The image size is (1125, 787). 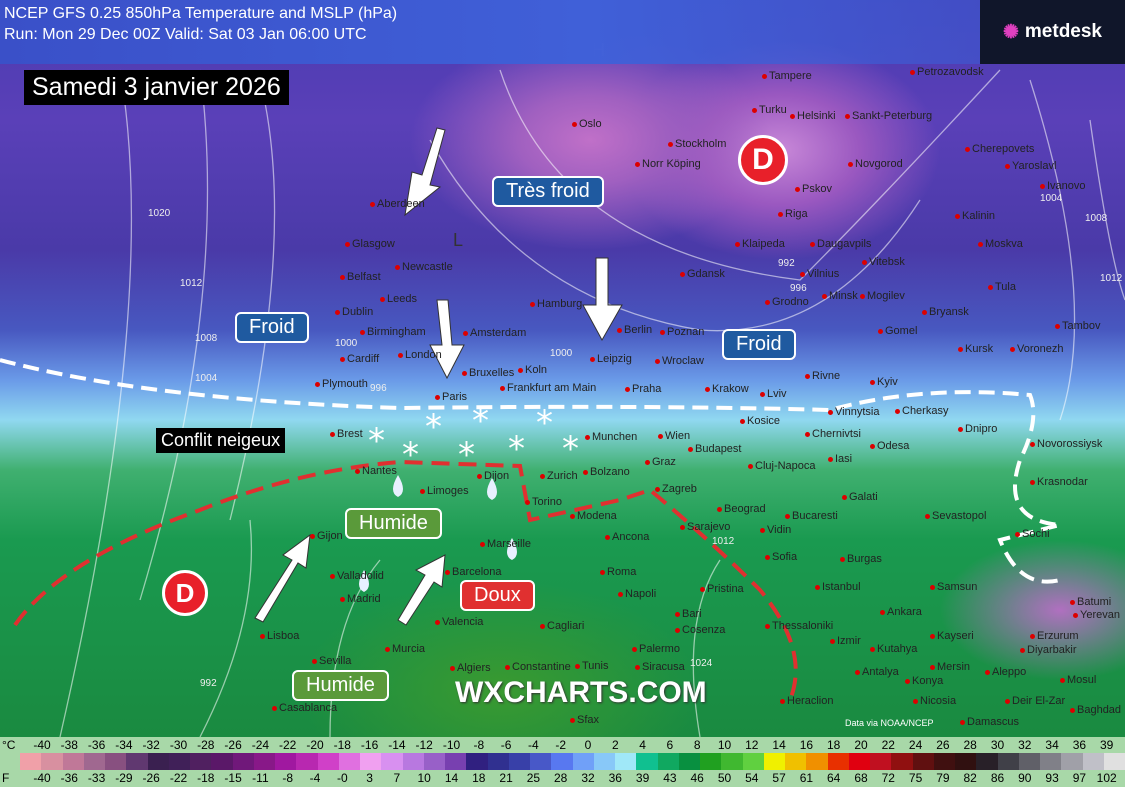 What do you see at coordinates (888, 778) in the screenshot?
I see `legend-tick: 72` at bounding box center [888, 778].